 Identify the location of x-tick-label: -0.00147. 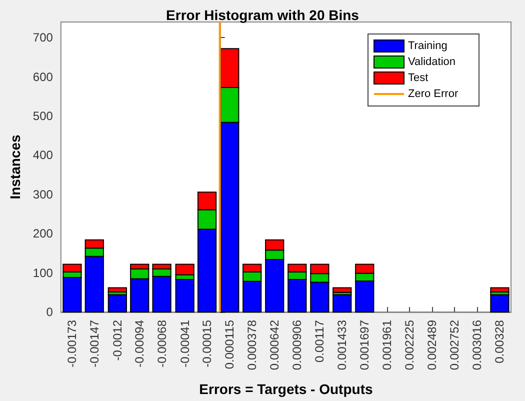
(94, 344).